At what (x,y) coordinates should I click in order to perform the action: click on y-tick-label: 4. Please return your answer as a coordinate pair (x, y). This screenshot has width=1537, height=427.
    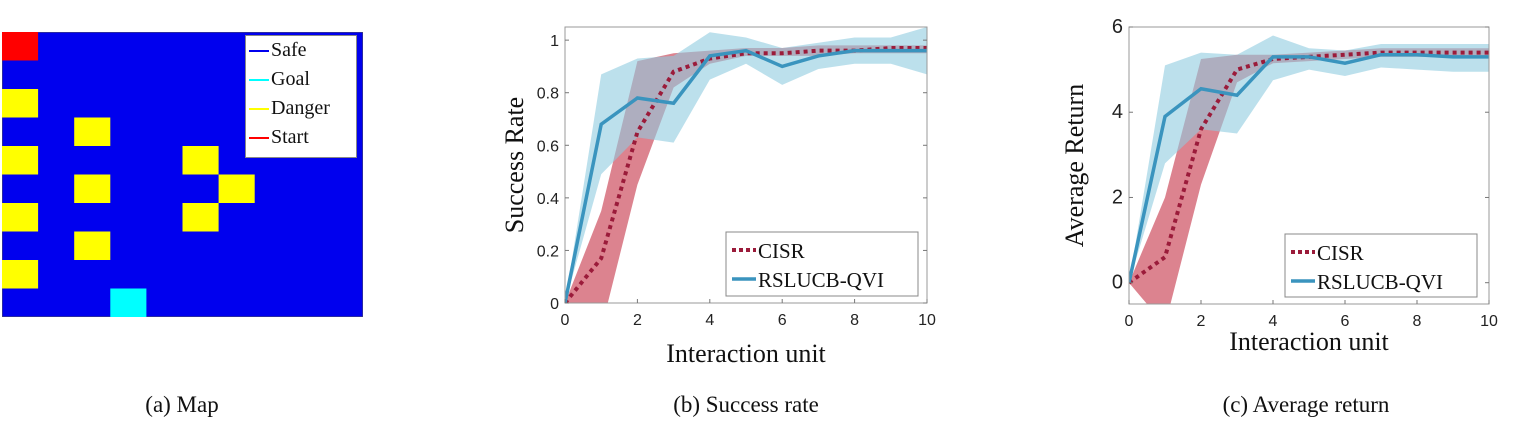
    Looking at the image, I should click on (1117, 112).